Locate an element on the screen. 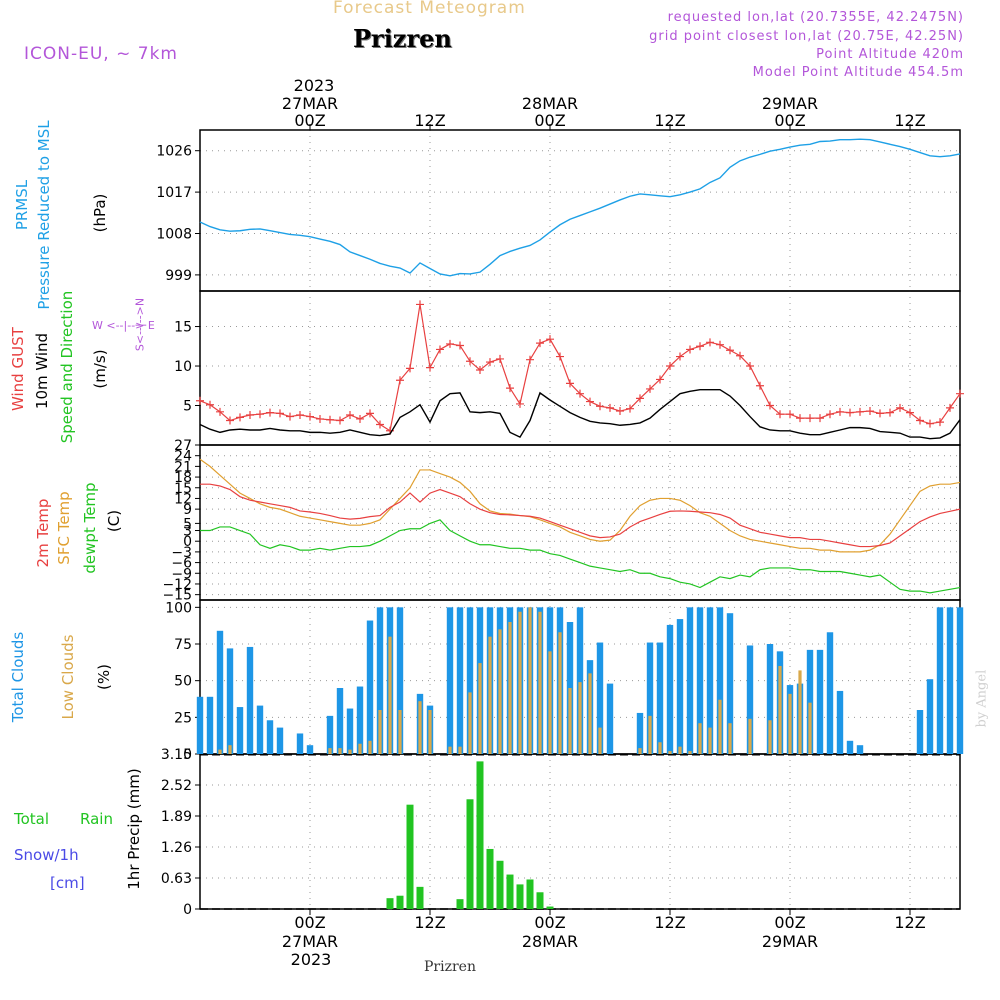 Image resolution: width=1000 pixels, height=1000 pixels. y-tick-label: −6 is located at coordinates (181, 564).